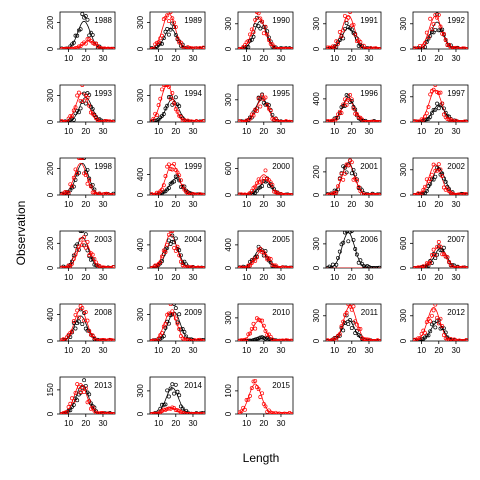 Image resolution: width=480 pixels, height=480 pixels. What do you see at coordinates (175, 350) in the screenshot?
I see `x-tick-label: 20` at bounding box center [175, 350].